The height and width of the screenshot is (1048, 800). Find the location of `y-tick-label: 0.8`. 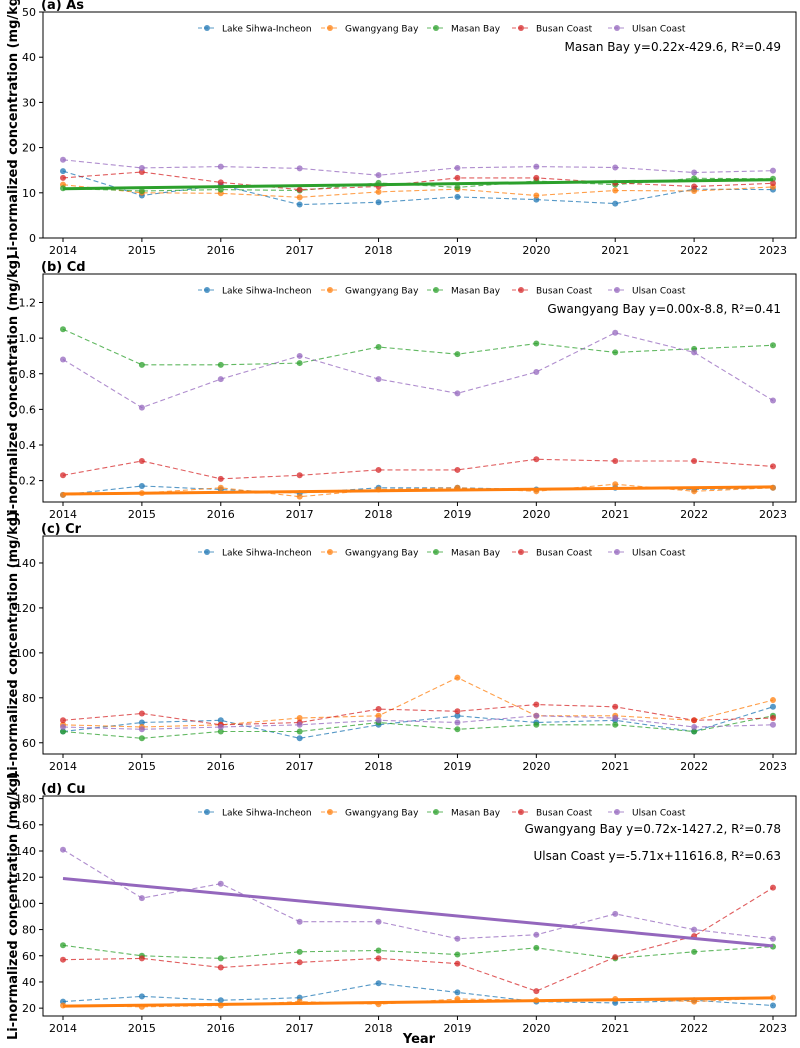

y-tick-label: 0.8 is located at coordinates (28, 374).